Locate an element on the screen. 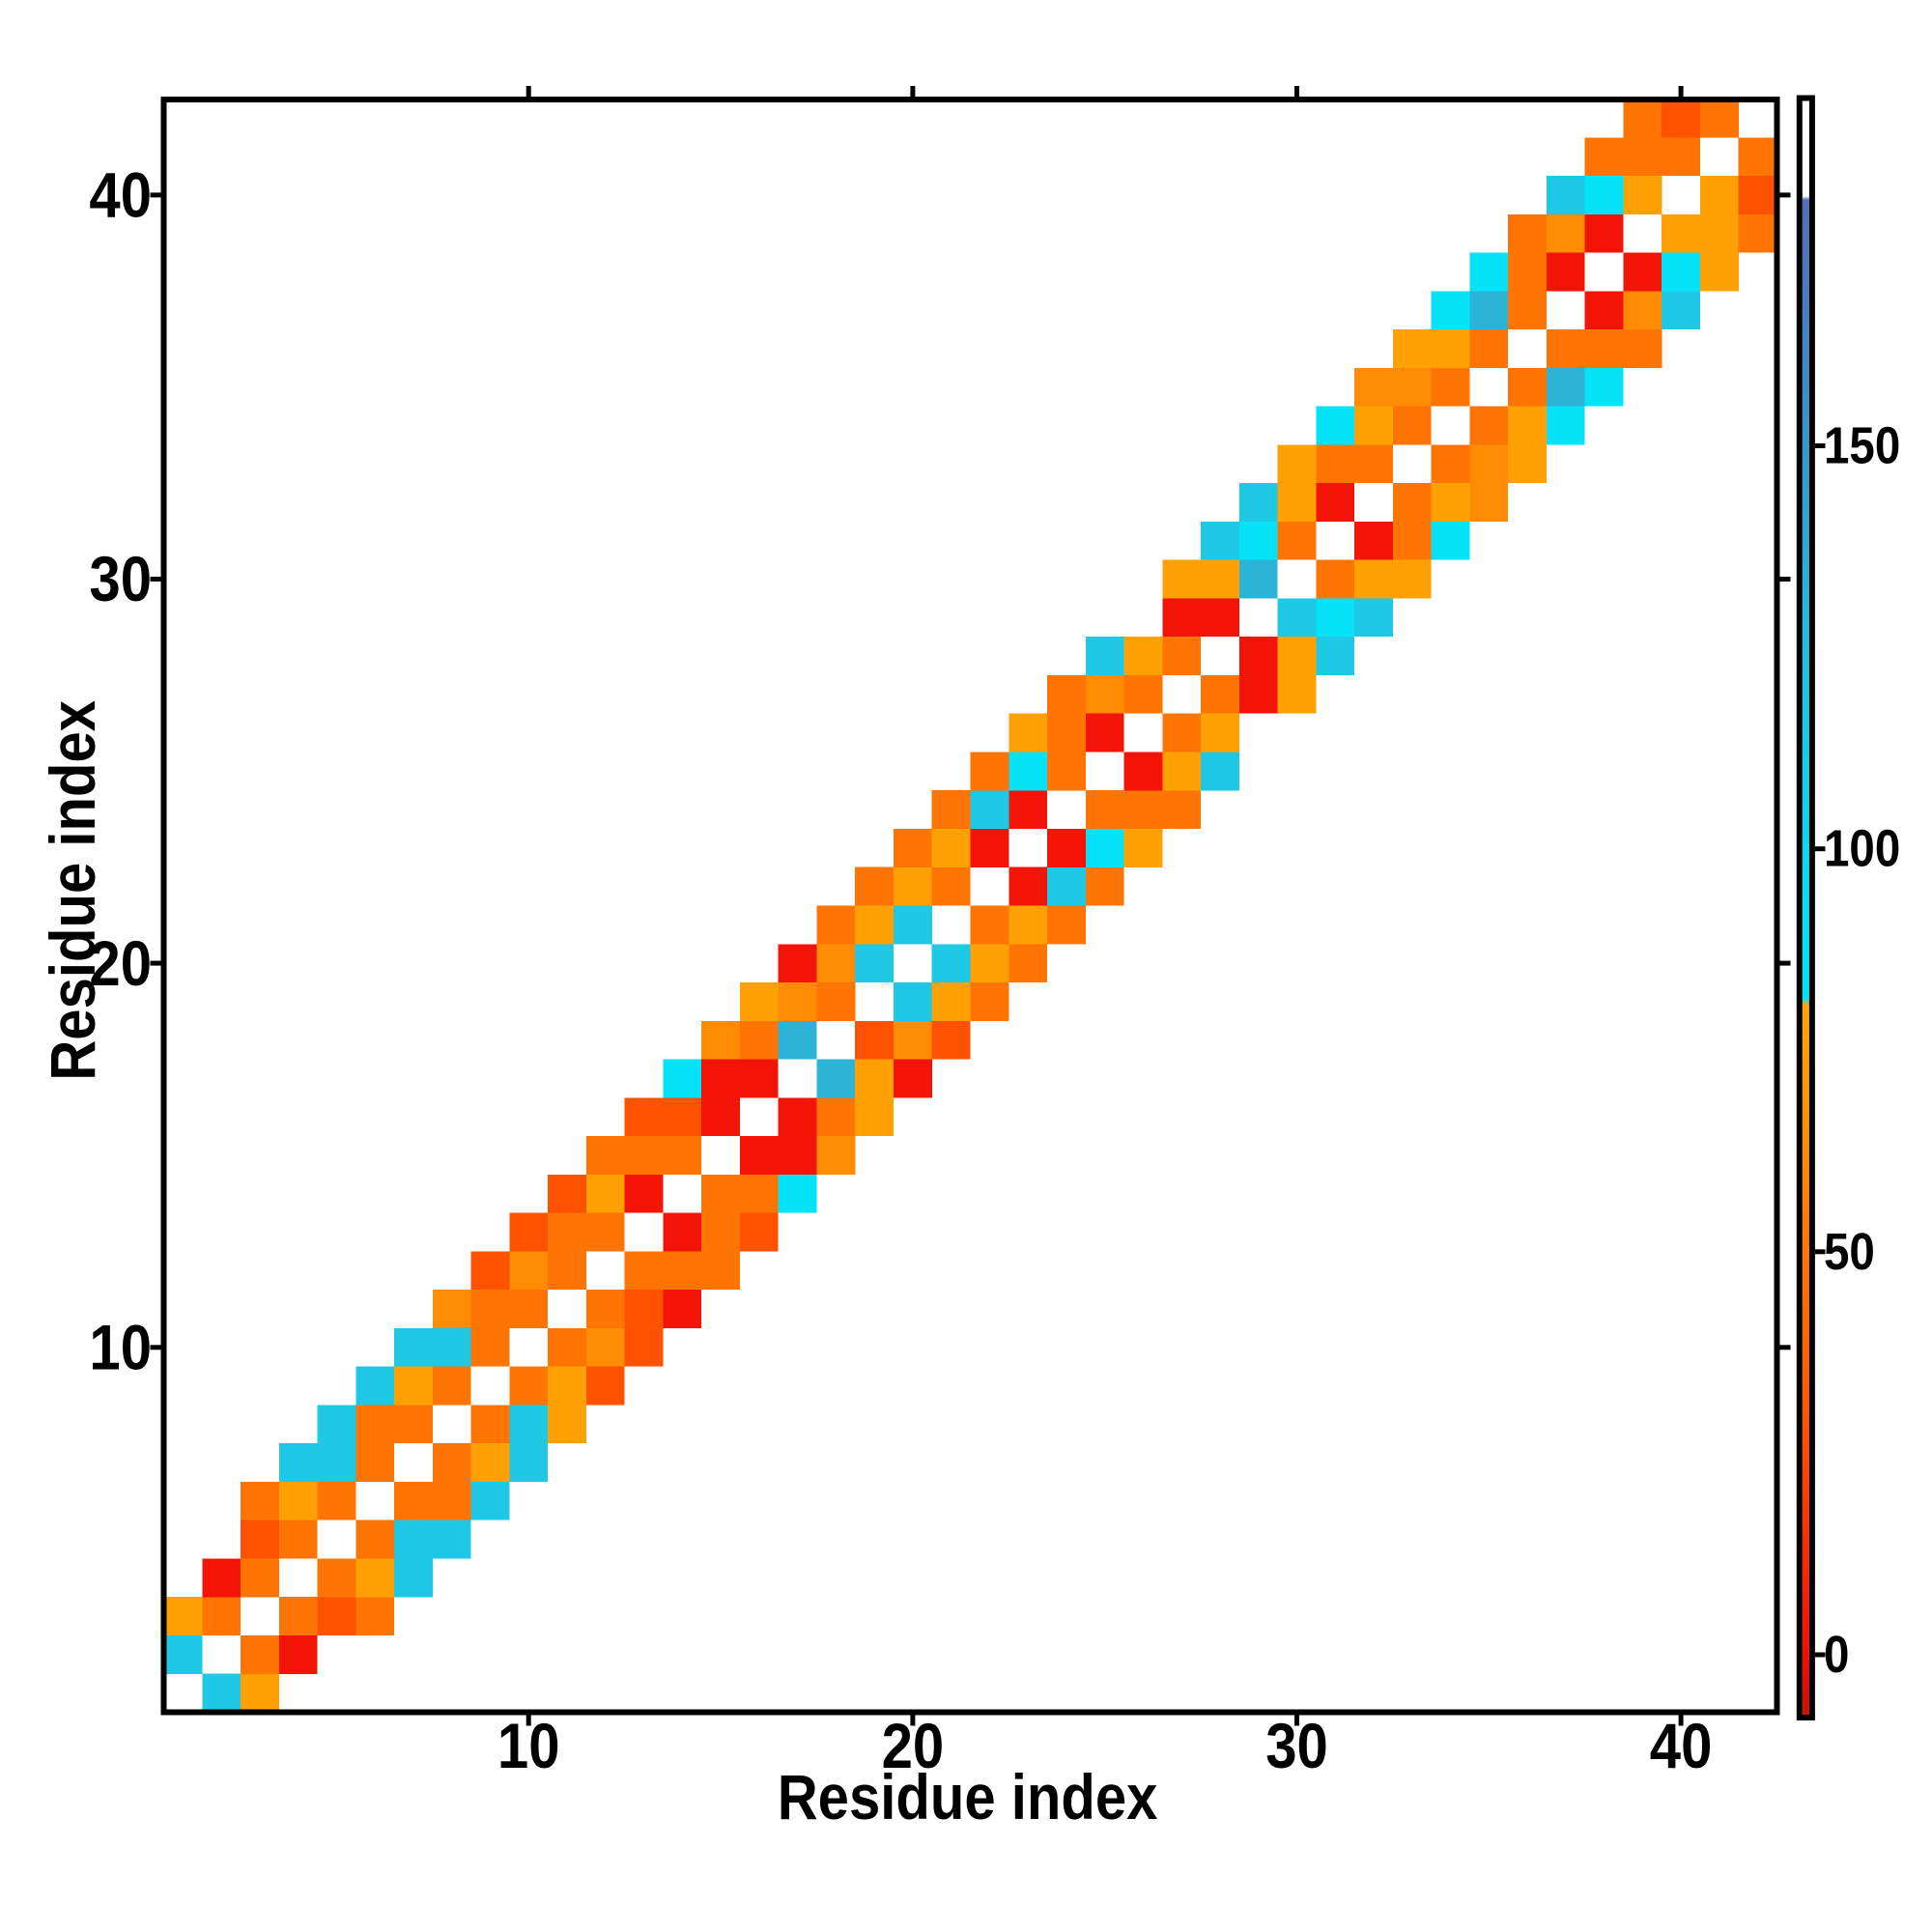  svg-text: 50 is located at coordinates (1849, 1251).